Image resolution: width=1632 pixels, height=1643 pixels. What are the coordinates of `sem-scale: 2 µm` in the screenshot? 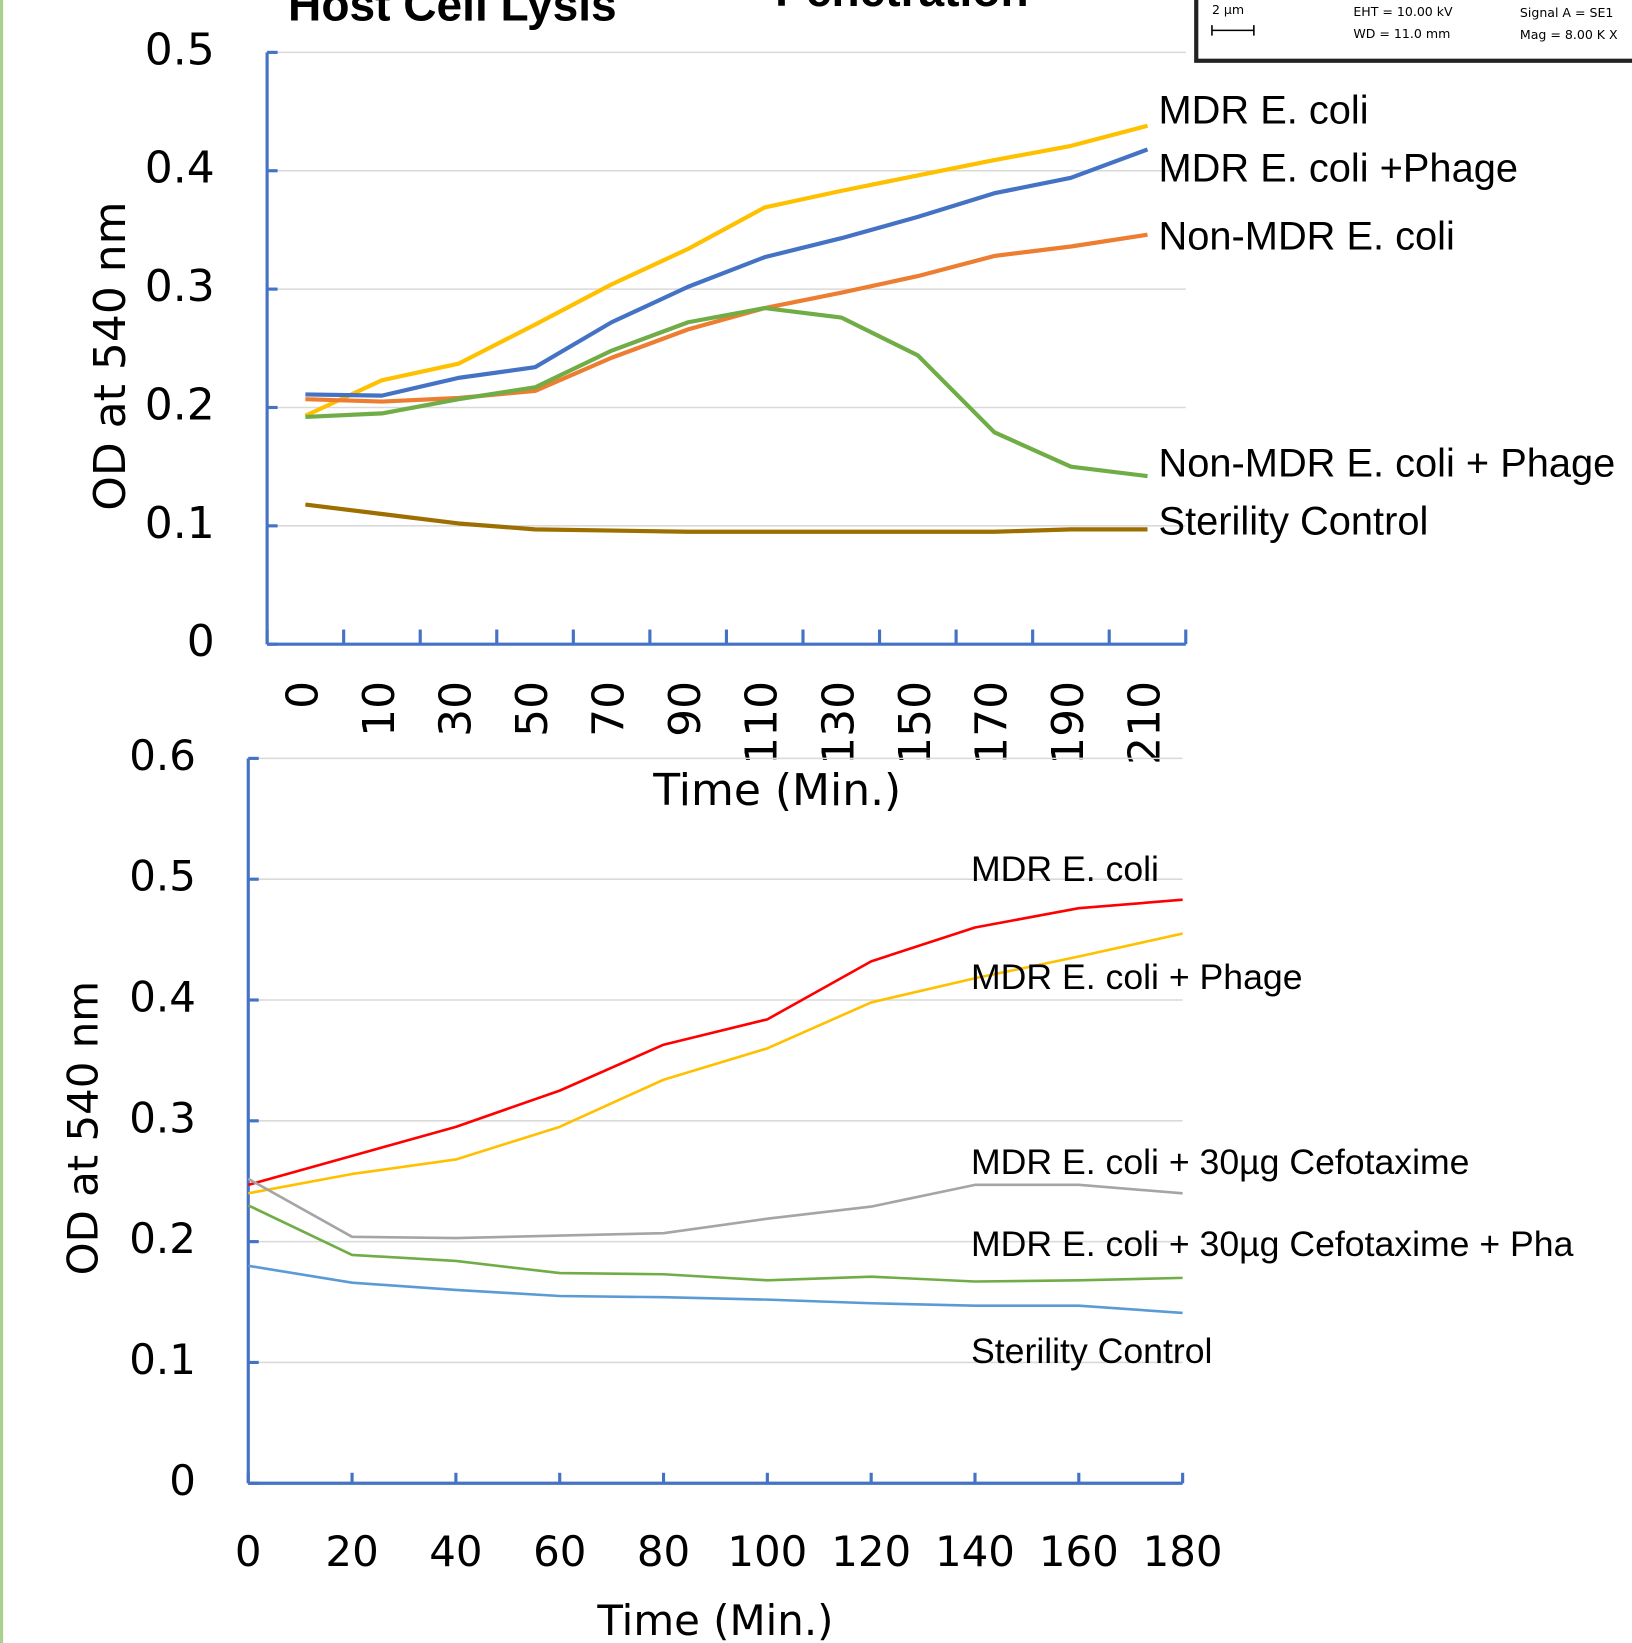 It's located at (1228, 9).